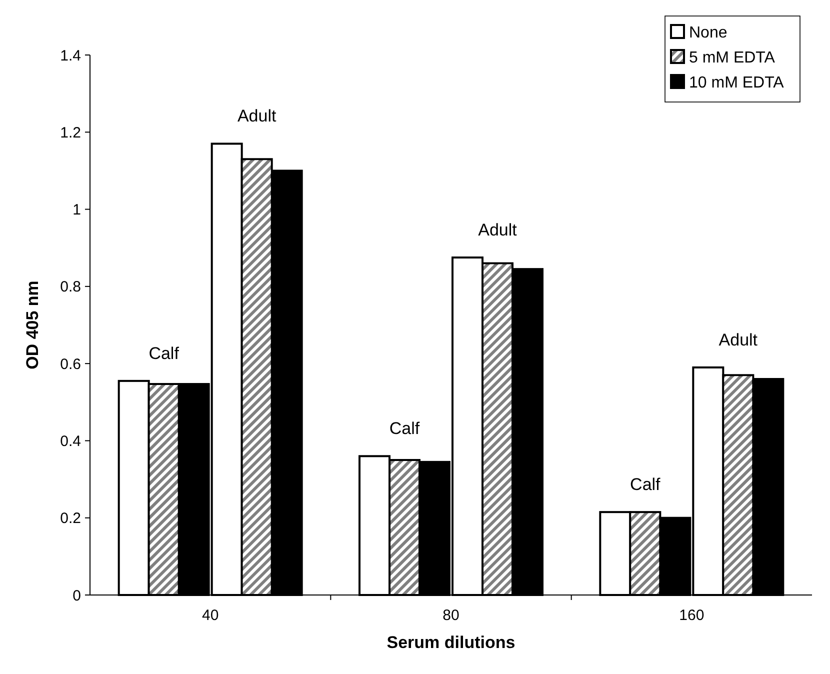 This screenshot has width=830, height=674. Describe the element at coordinates (451, 642) in the screenshot. I see `x-axis-title: Serum dilutions` at that location.